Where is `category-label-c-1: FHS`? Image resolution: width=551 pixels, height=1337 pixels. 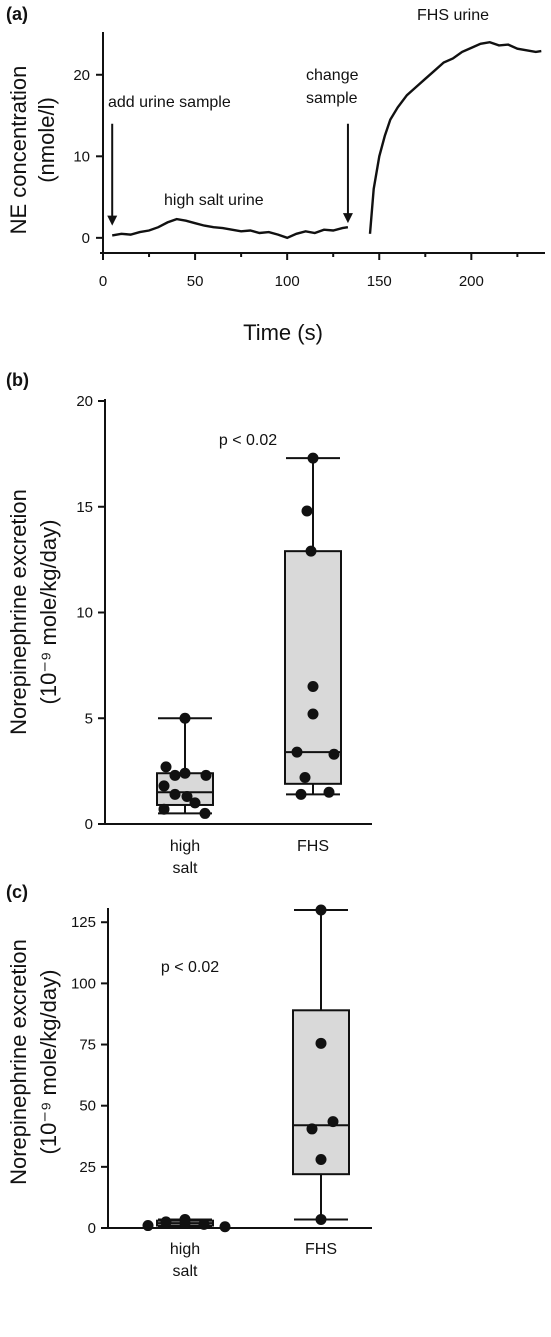
category-label-c-1: FHS is located at coordinates (321, 1249).